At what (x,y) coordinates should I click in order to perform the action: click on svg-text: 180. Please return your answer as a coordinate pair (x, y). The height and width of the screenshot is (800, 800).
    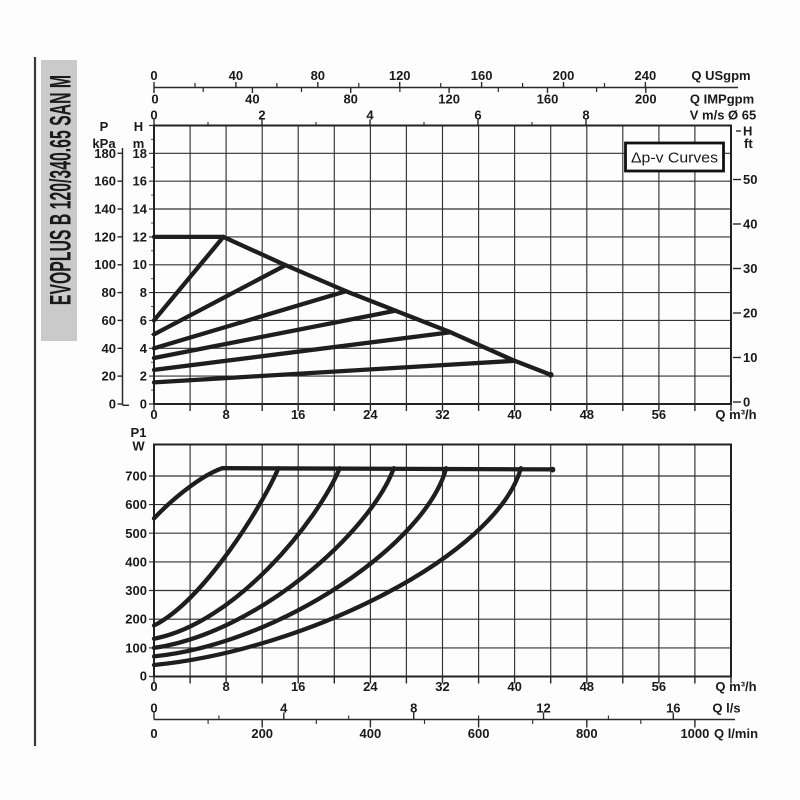
    Looking at the image, I should click on (105, 153).